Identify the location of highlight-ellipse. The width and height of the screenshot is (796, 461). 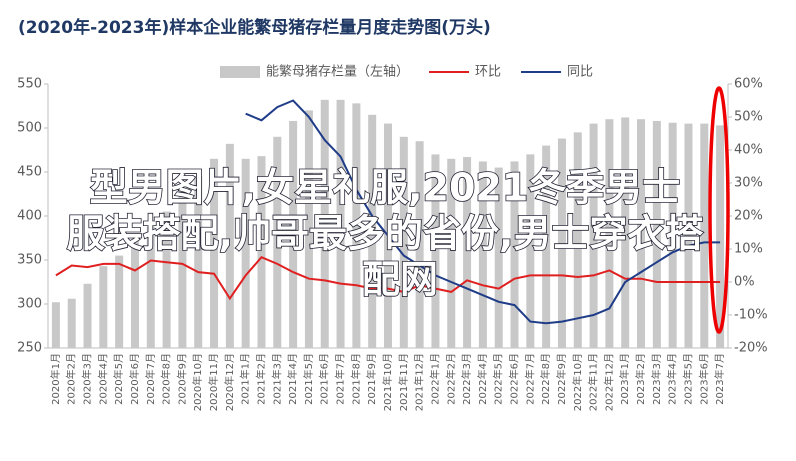
(719, 210).